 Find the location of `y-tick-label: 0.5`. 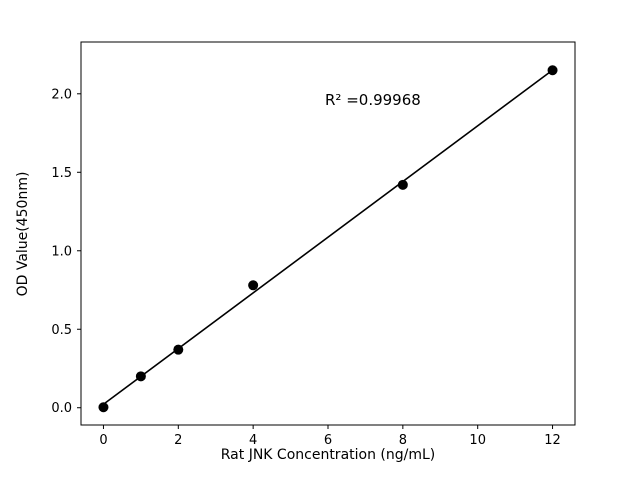

y-tick-label: 0.5 is located at coordinates (61, 330).